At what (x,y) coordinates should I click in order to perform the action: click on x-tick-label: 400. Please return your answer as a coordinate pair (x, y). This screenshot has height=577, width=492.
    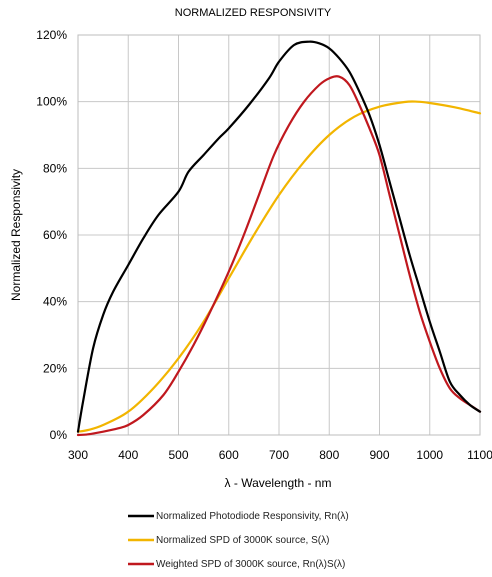
    Looking at the image, I should click on (128, 455).